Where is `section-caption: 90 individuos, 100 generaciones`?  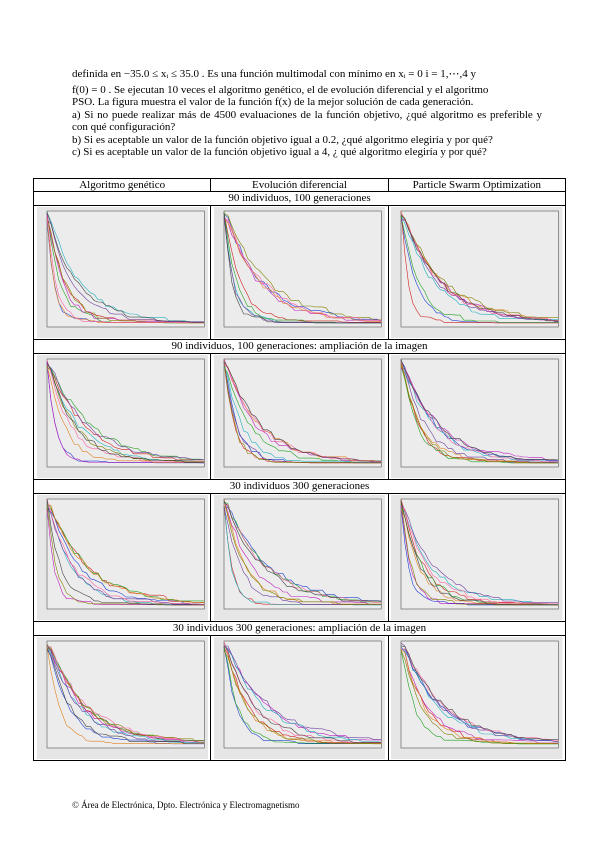 section-caption: 90 individuos, 100 generaciones is located at coordinates (299, 198).